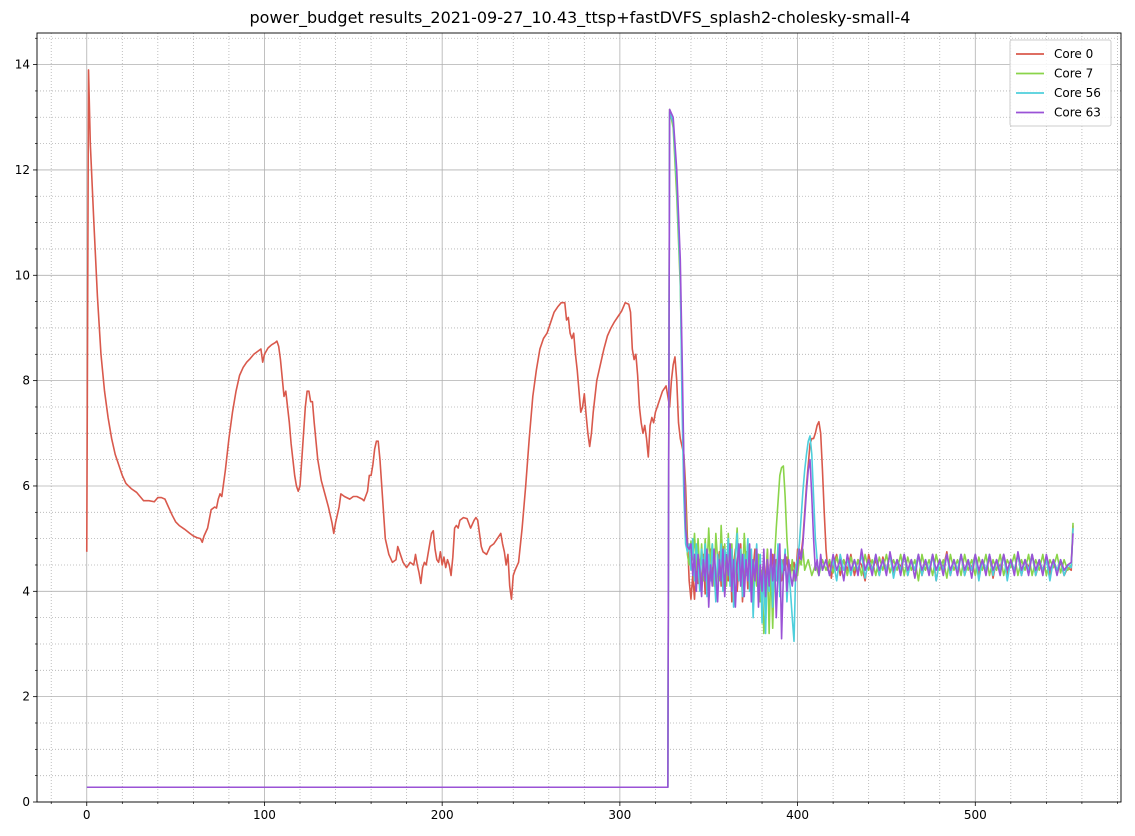  Describe the element at coordinates (975, 815) in the screenshot. I see `x-tick-label: 500` at that location.